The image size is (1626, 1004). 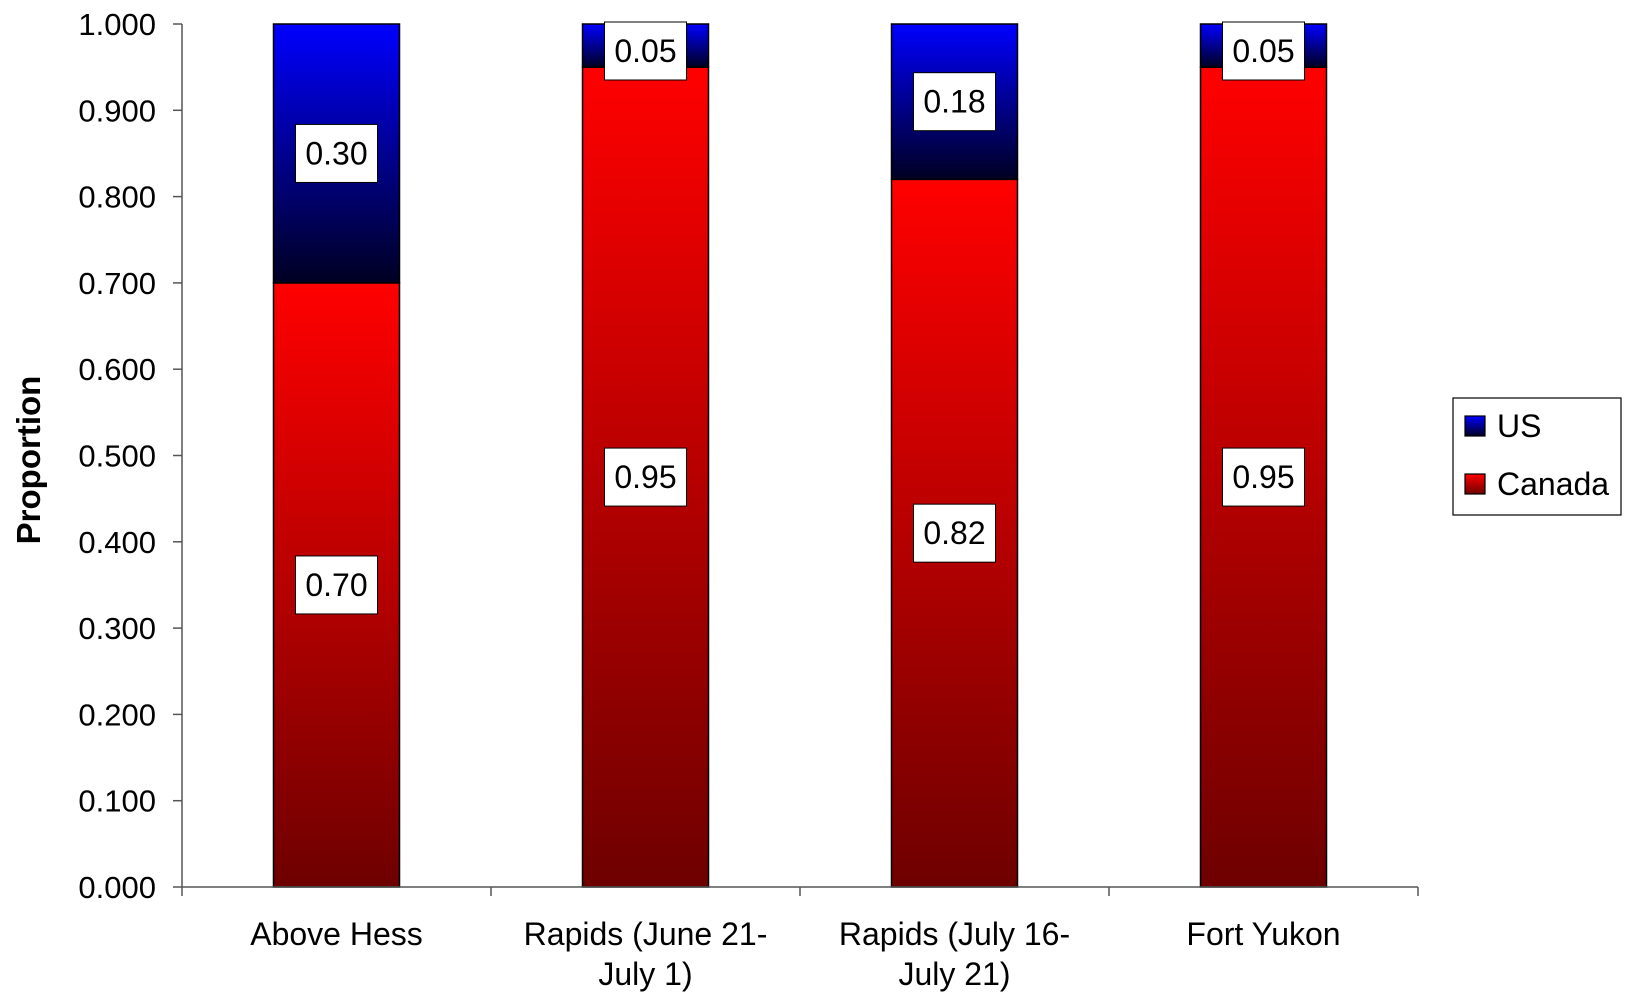 What do you see at coordinates (117, 628) in the screenshot?
I see `y-tick-label: 0.300` at bounding box center [117, 628].